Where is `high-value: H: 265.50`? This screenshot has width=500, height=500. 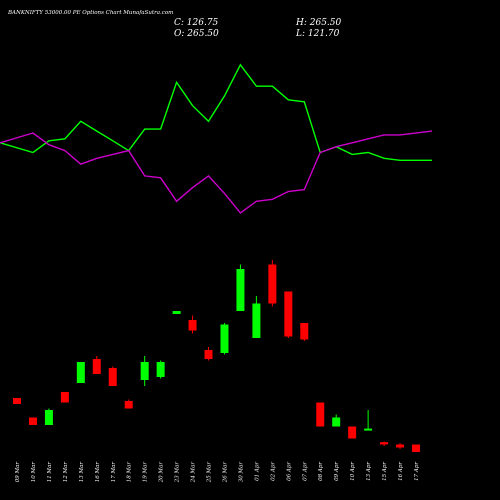 high-value: H: 265.50 is located at coordinates (319, 23).